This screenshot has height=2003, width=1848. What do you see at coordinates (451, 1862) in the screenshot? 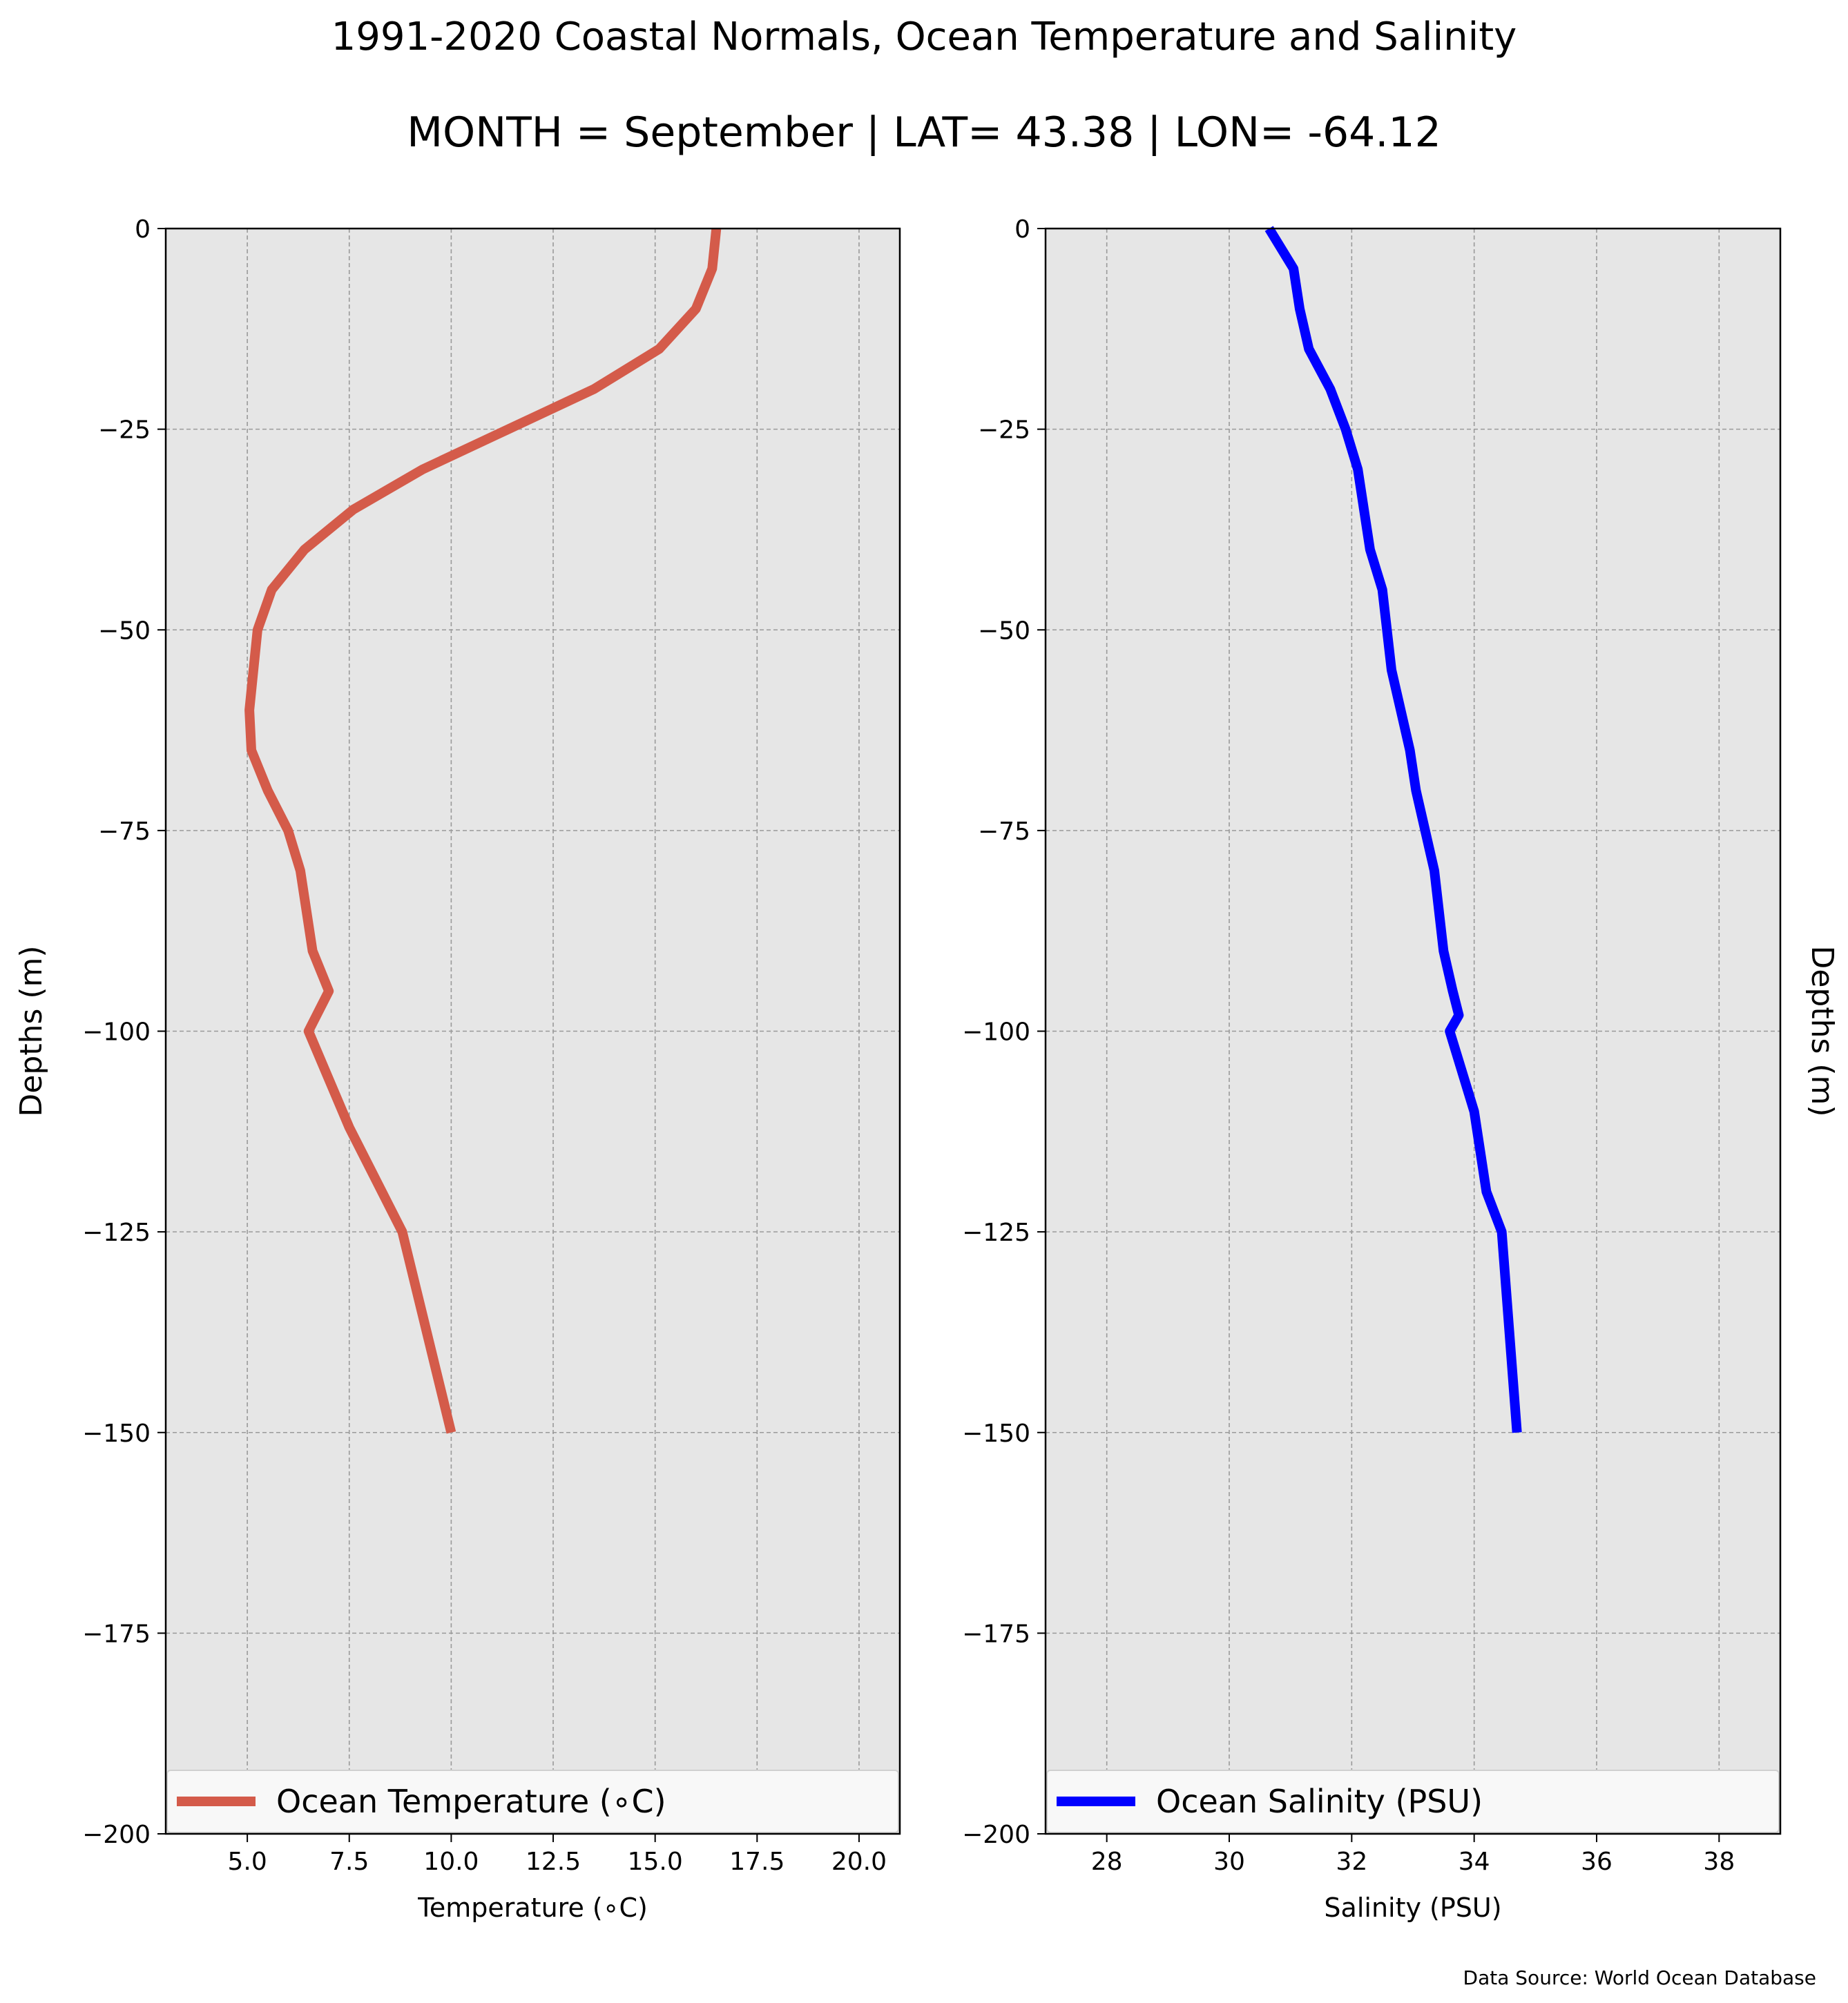
I see `temperature-xtick-label: 10.0` at bounding box center [451, 1862].